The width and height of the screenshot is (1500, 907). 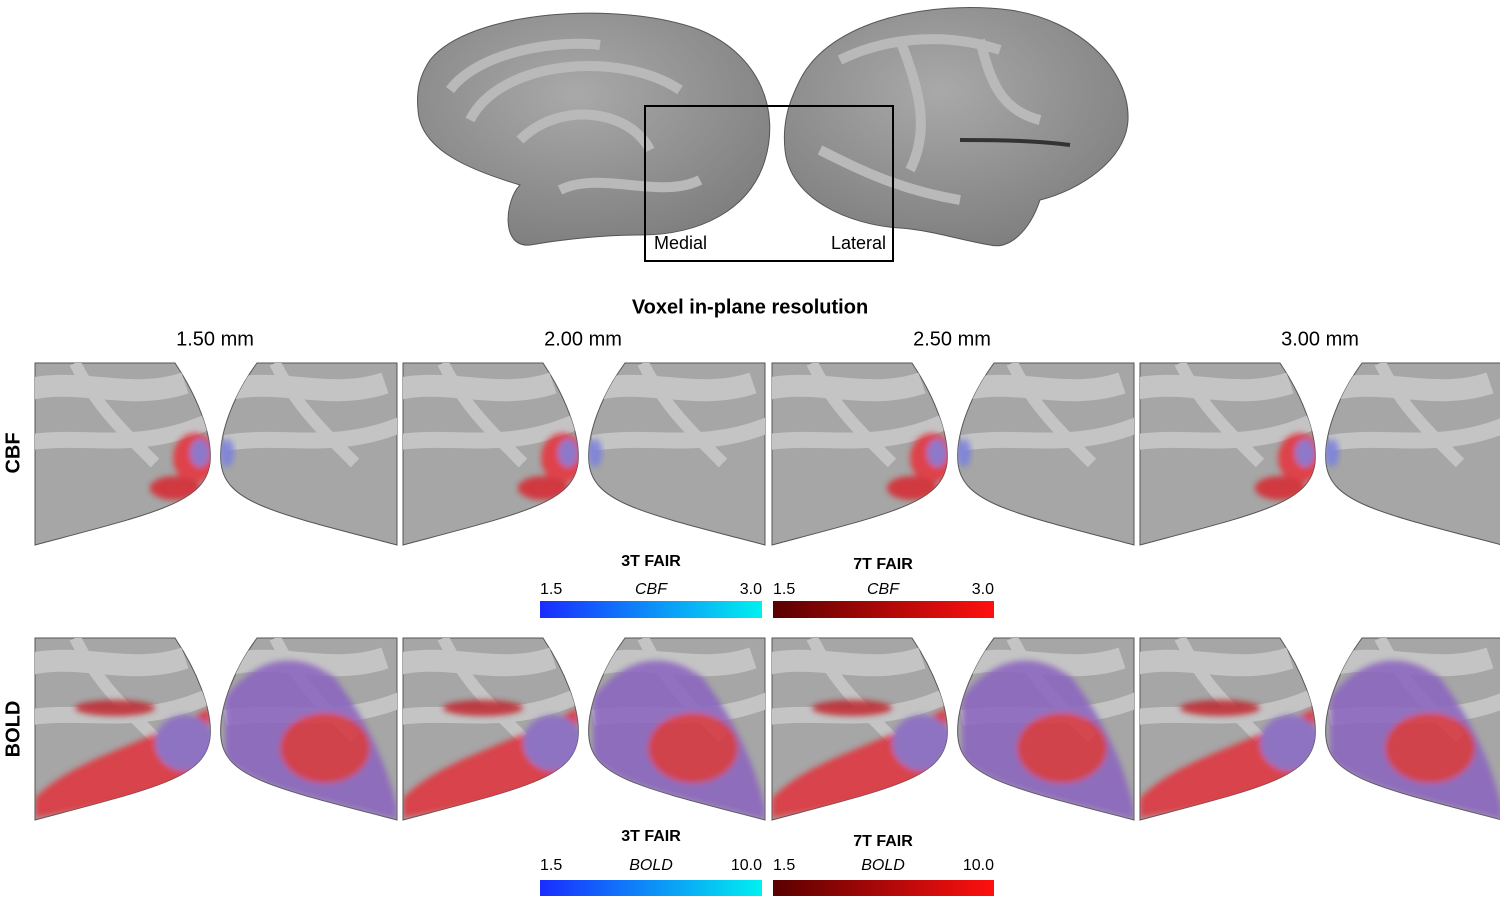 What do you see at coordinates (13, 452) in the screenshot?
I see `row-label: CBF` at bounding box center [13, 452].